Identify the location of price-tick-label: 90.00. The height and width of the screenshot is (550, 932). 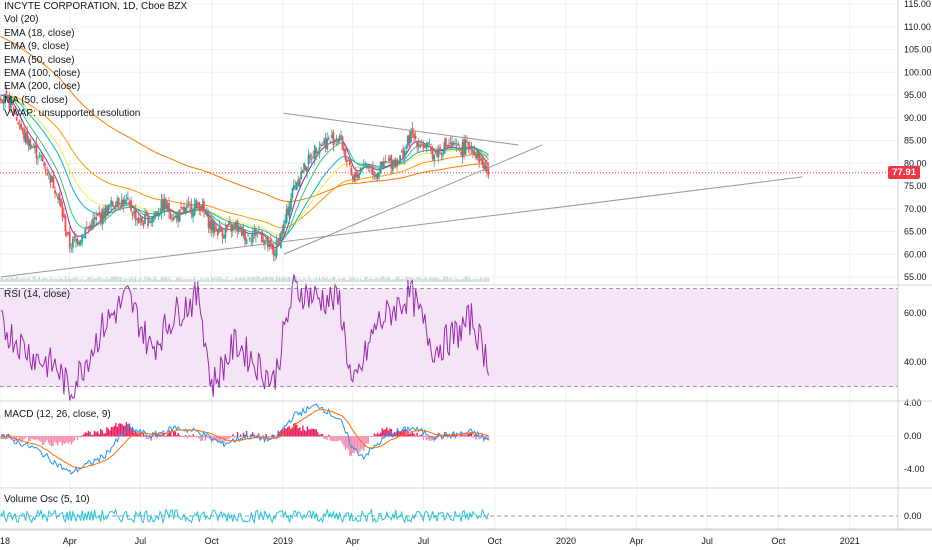
(915, 118).